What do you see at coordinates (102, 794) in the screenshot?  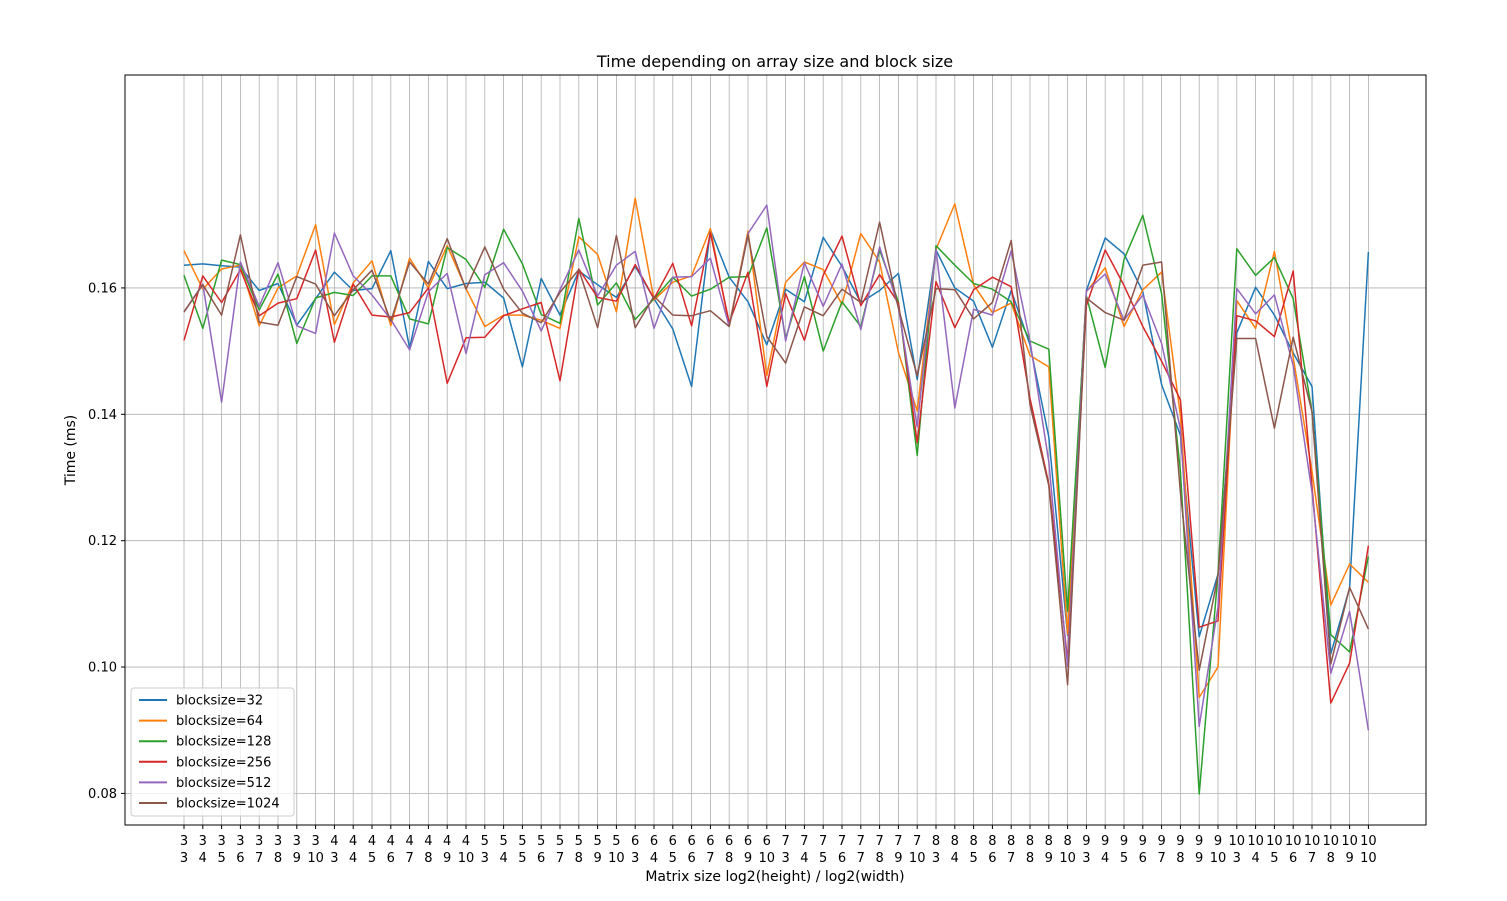 I see `y-tick-label: 0.08` at bounding box center [102, 794].